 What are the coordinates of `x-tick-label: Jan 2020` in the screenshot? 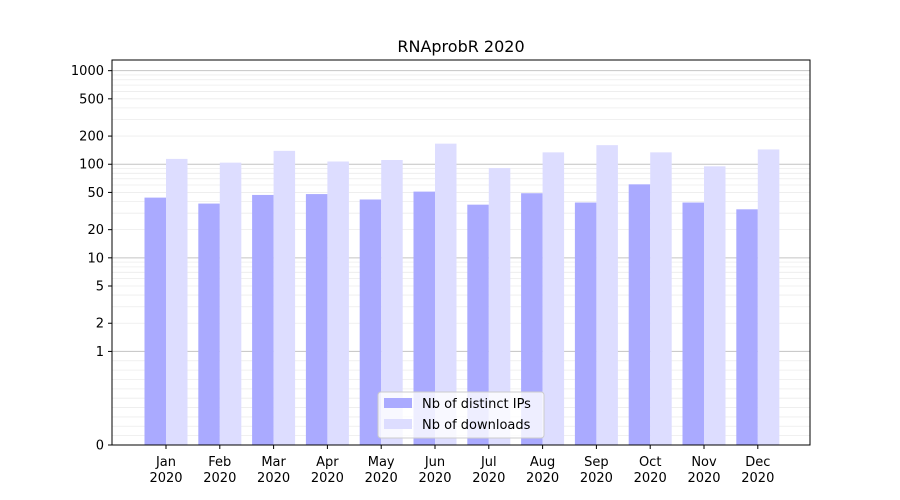 It's located at (165, 470).